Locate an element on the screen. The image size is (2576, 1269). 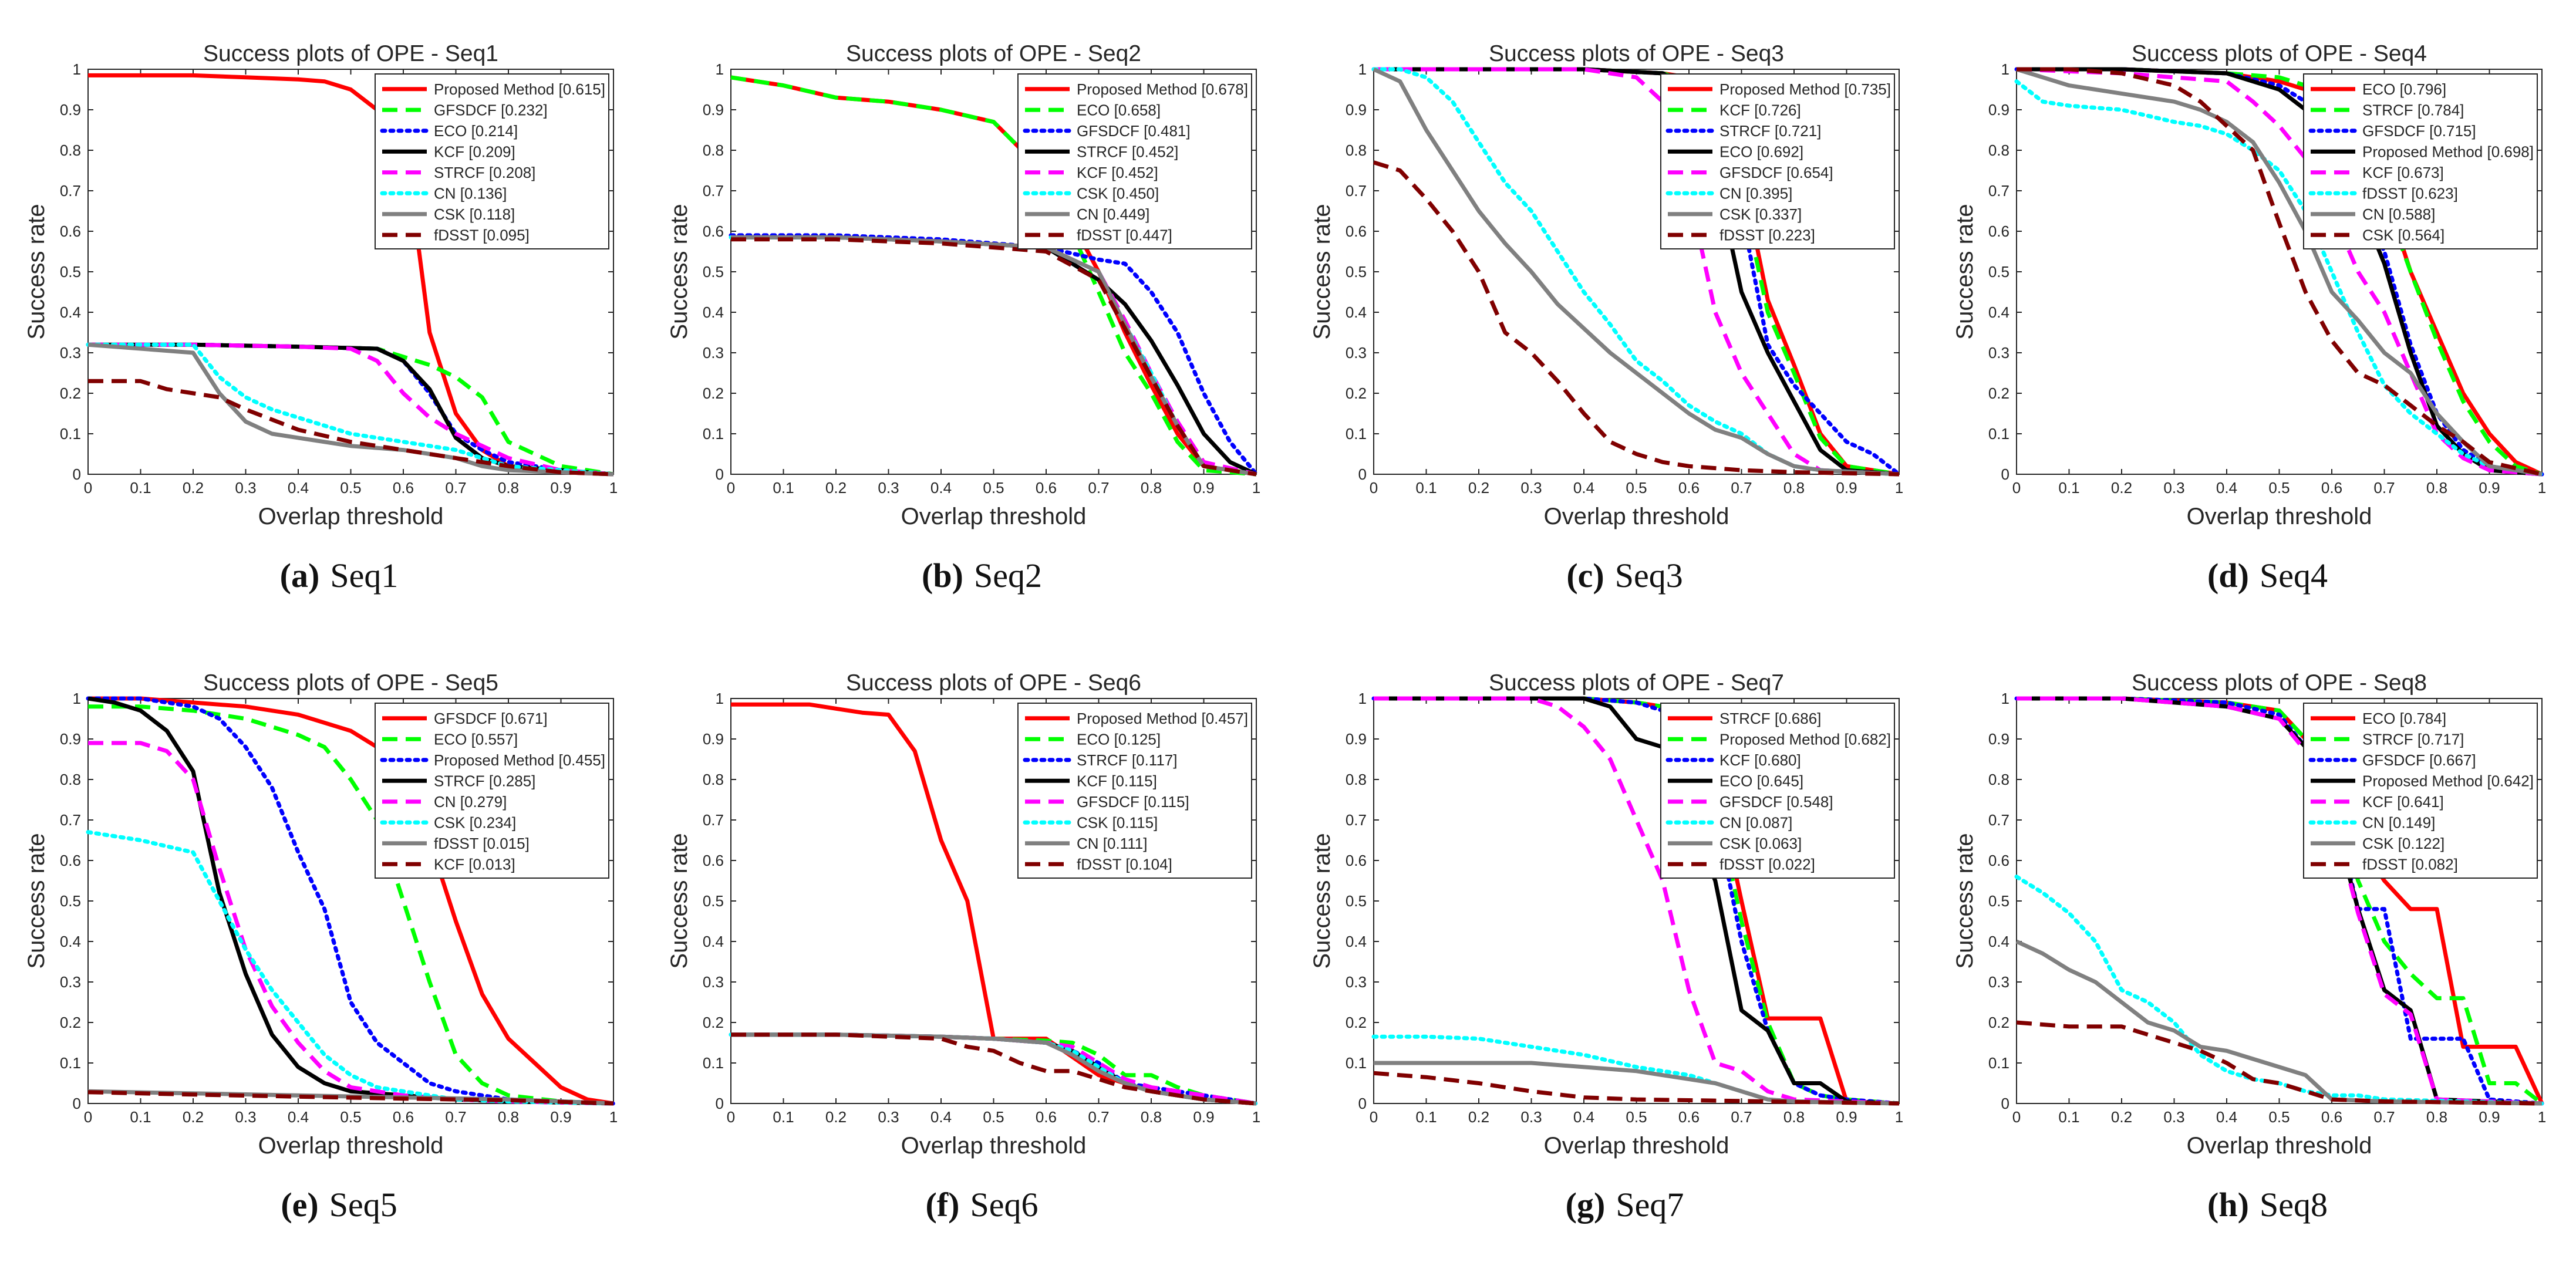
legend-entry: fDSST [0.223] is located at coordinates (1767, 235).